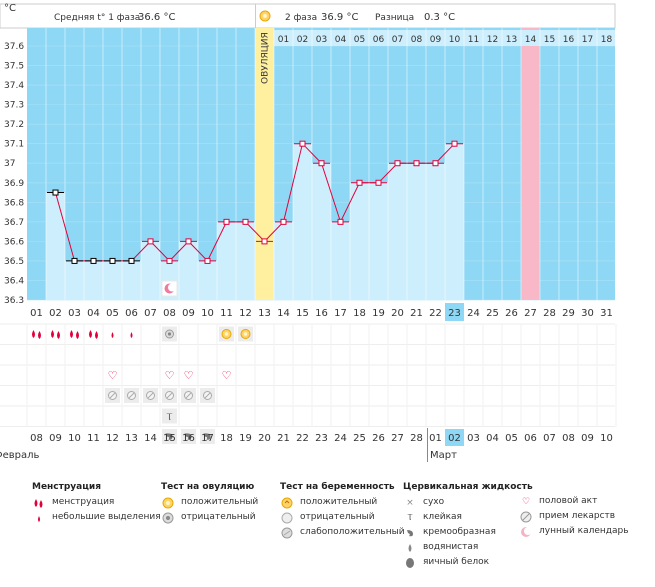  What do you see at coordinates (531, 40) in the screenshot?
I see `phase-day-label: 14` at bounding box center [531, 40].